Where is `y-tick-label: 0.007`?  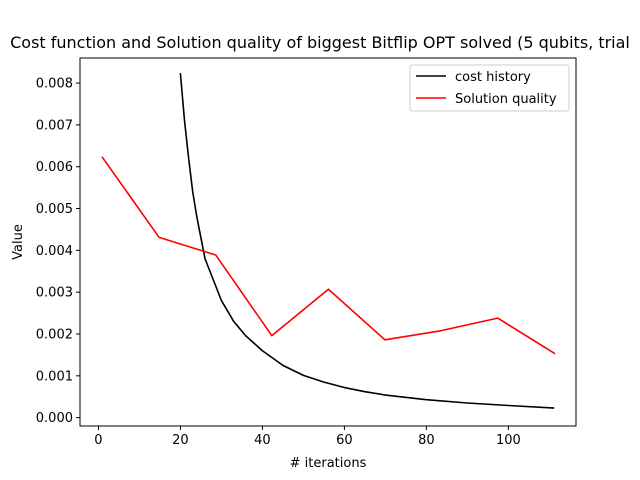
y-tick-label: 0.007 is located at coordinates (54, 125).